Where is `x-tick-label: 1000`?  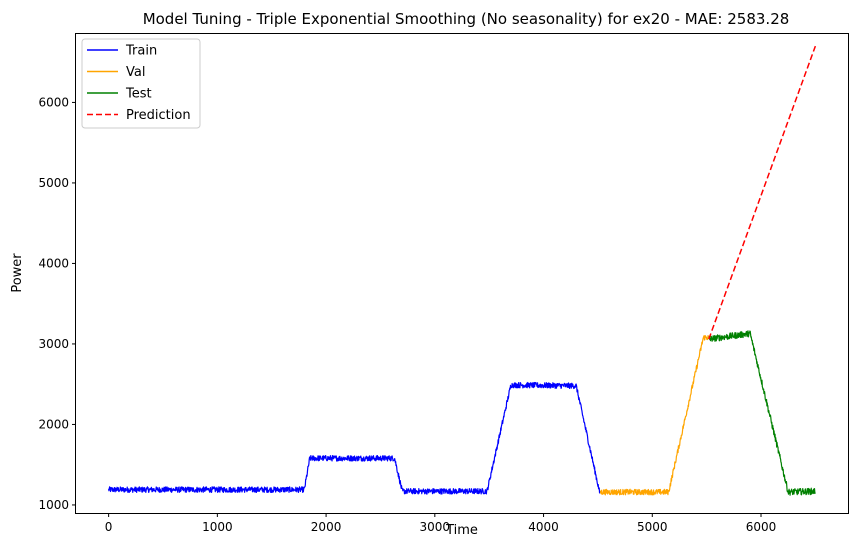
x-tick-label: 1000 is located at coordinates (217, 527).